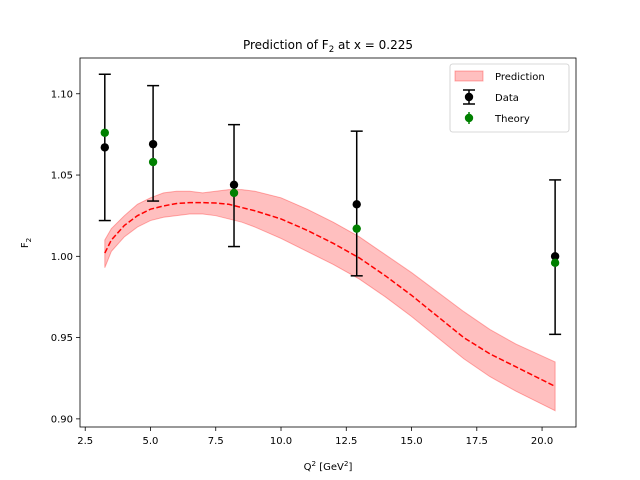 The width and height of the screenshot is (640, 480). I want to click on y-tick-label: 1.10, so click(62, 94).